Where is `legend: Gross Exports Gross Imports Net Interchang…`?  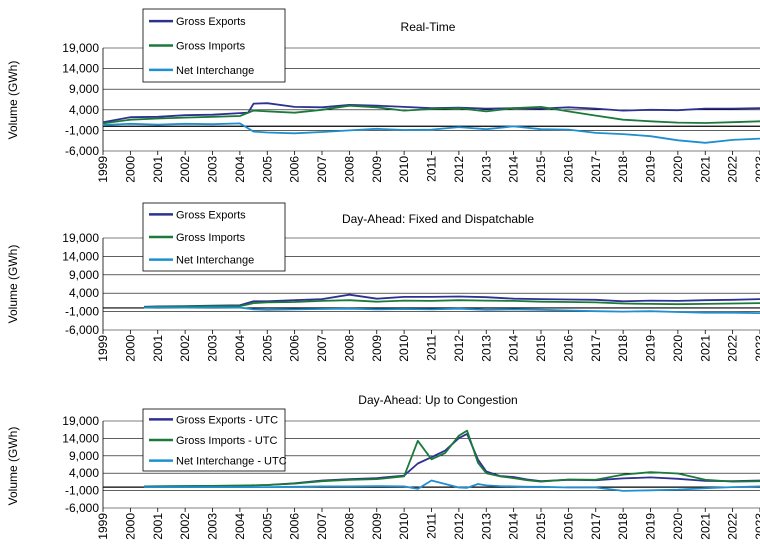 legend: Gross Exports Gross Imports Net Interchang… is located at coordinates (214, 237).